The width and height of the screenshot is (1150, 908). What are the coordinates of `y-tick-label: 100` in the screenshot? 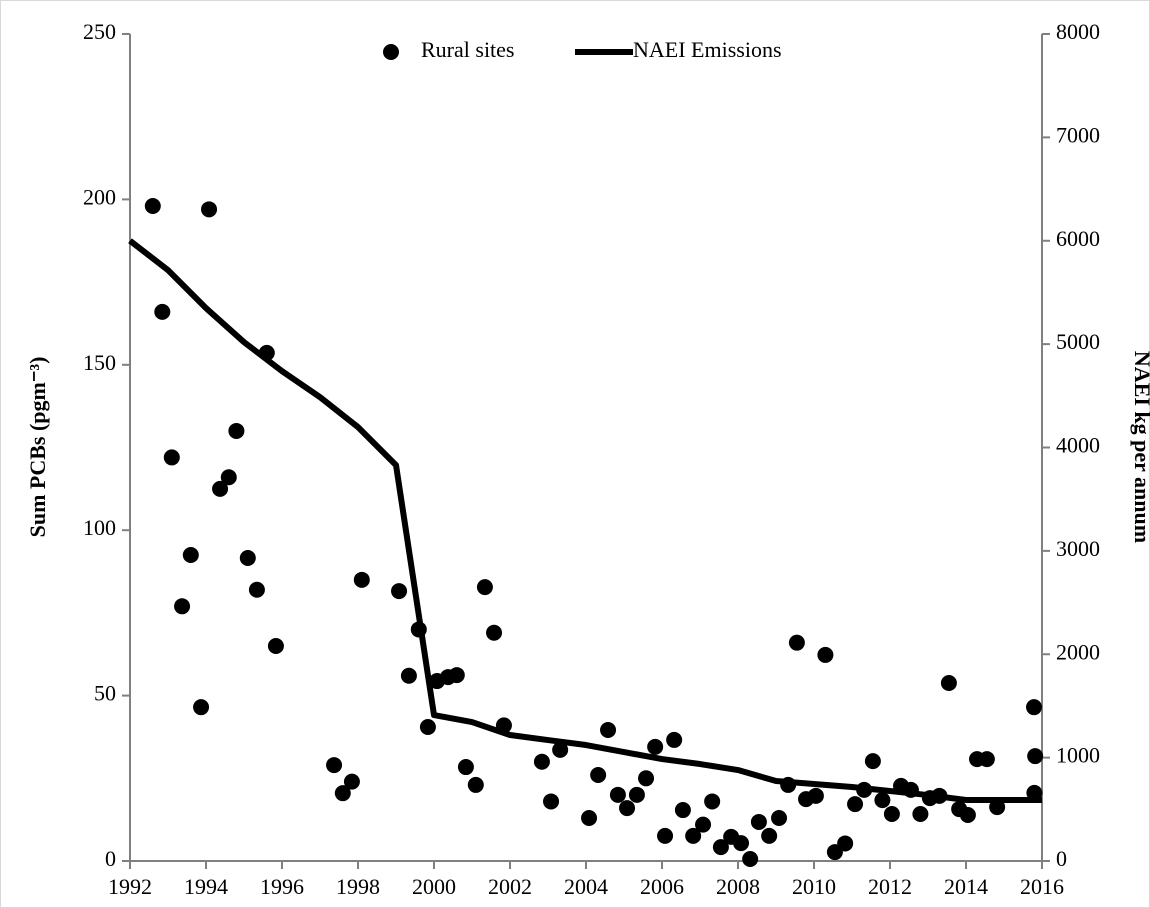 It's located at (99, 527).